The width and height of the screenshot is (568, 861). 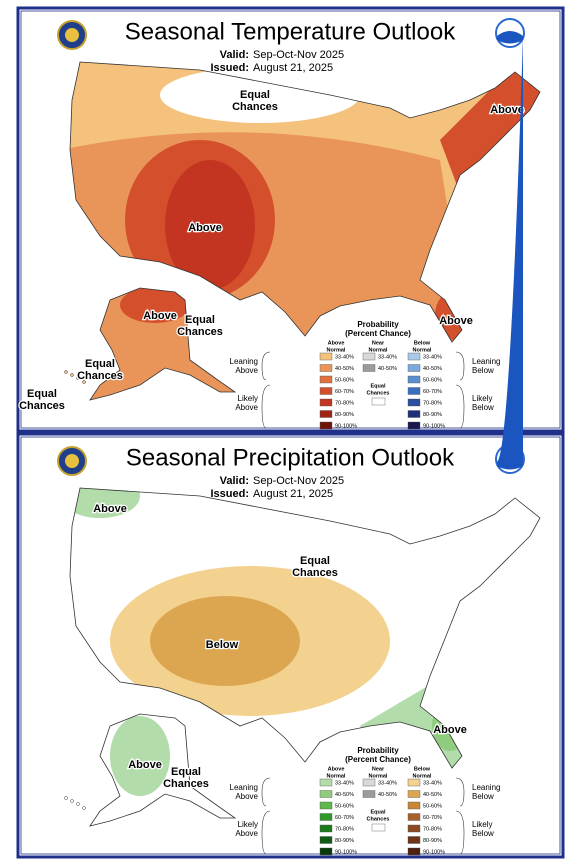 I want to click on legend-side-label: Leaning, so click(x=486, y=787).